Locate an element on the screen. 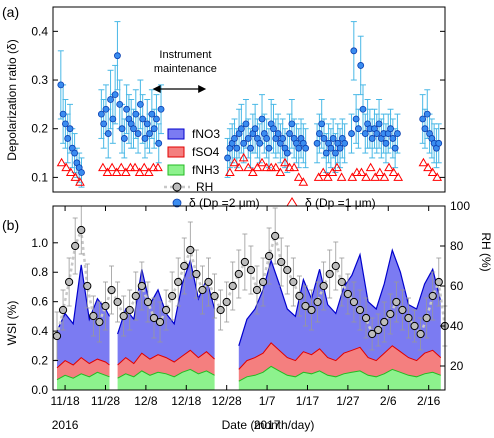 This screenshot has width=494, height=438. panel-b-x-tick-label: 12/8 is located at coordinates (146, 401).